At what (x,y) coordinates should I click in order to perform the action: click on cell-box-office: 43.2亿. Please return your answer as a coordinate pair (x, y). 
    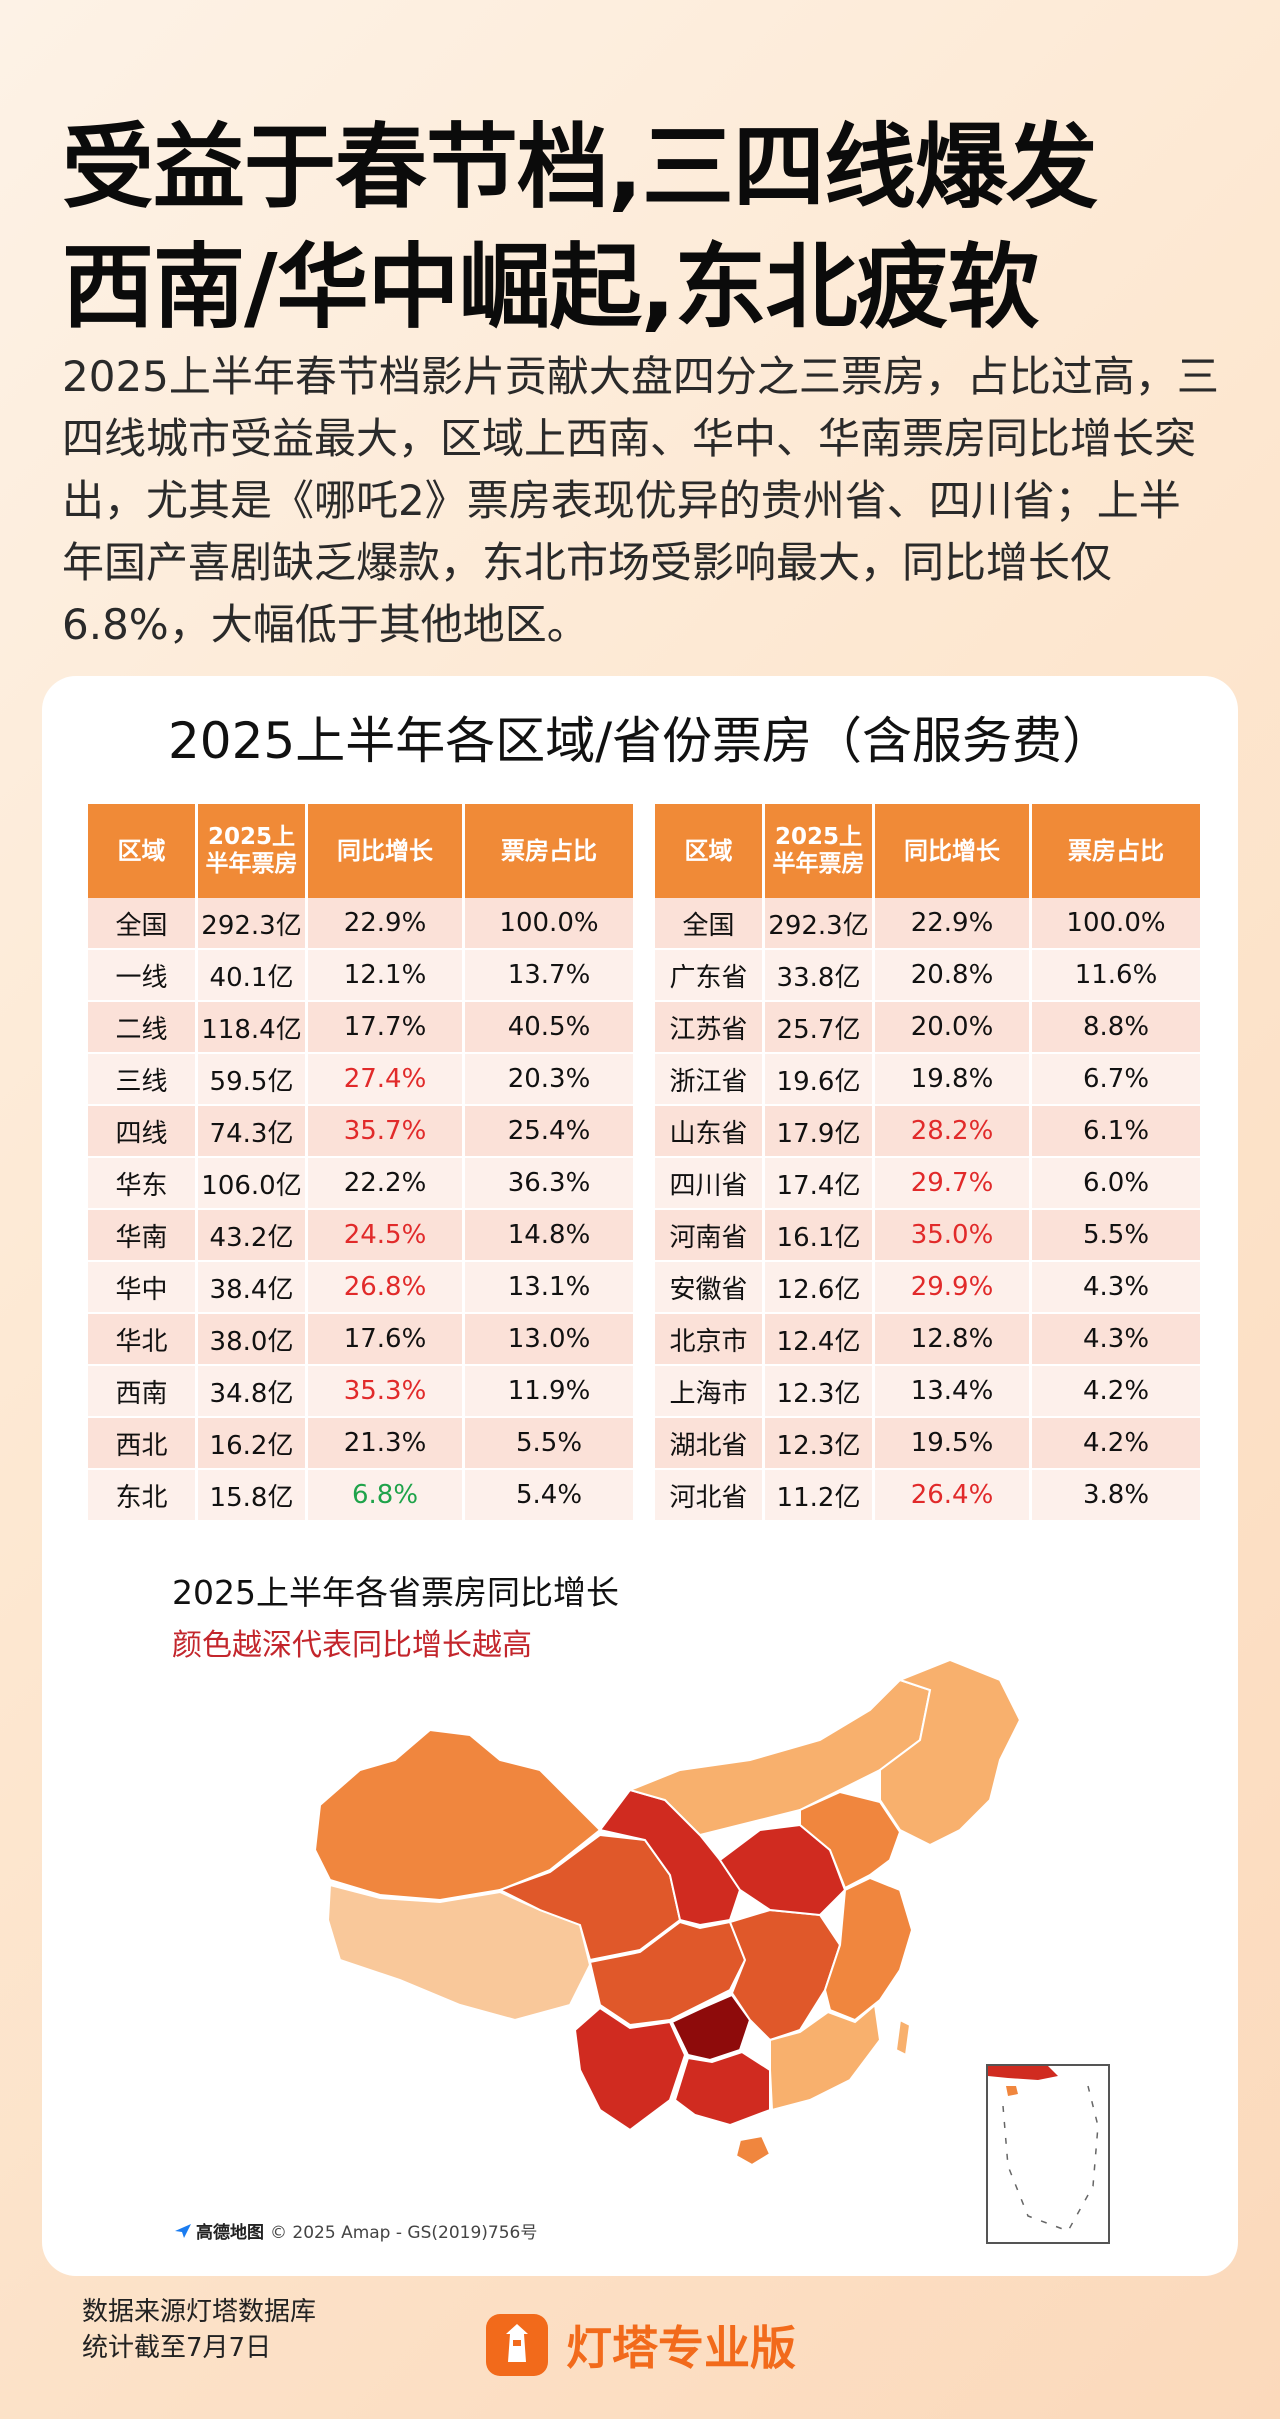
    Looking at the image, I should click on (253, 1236).